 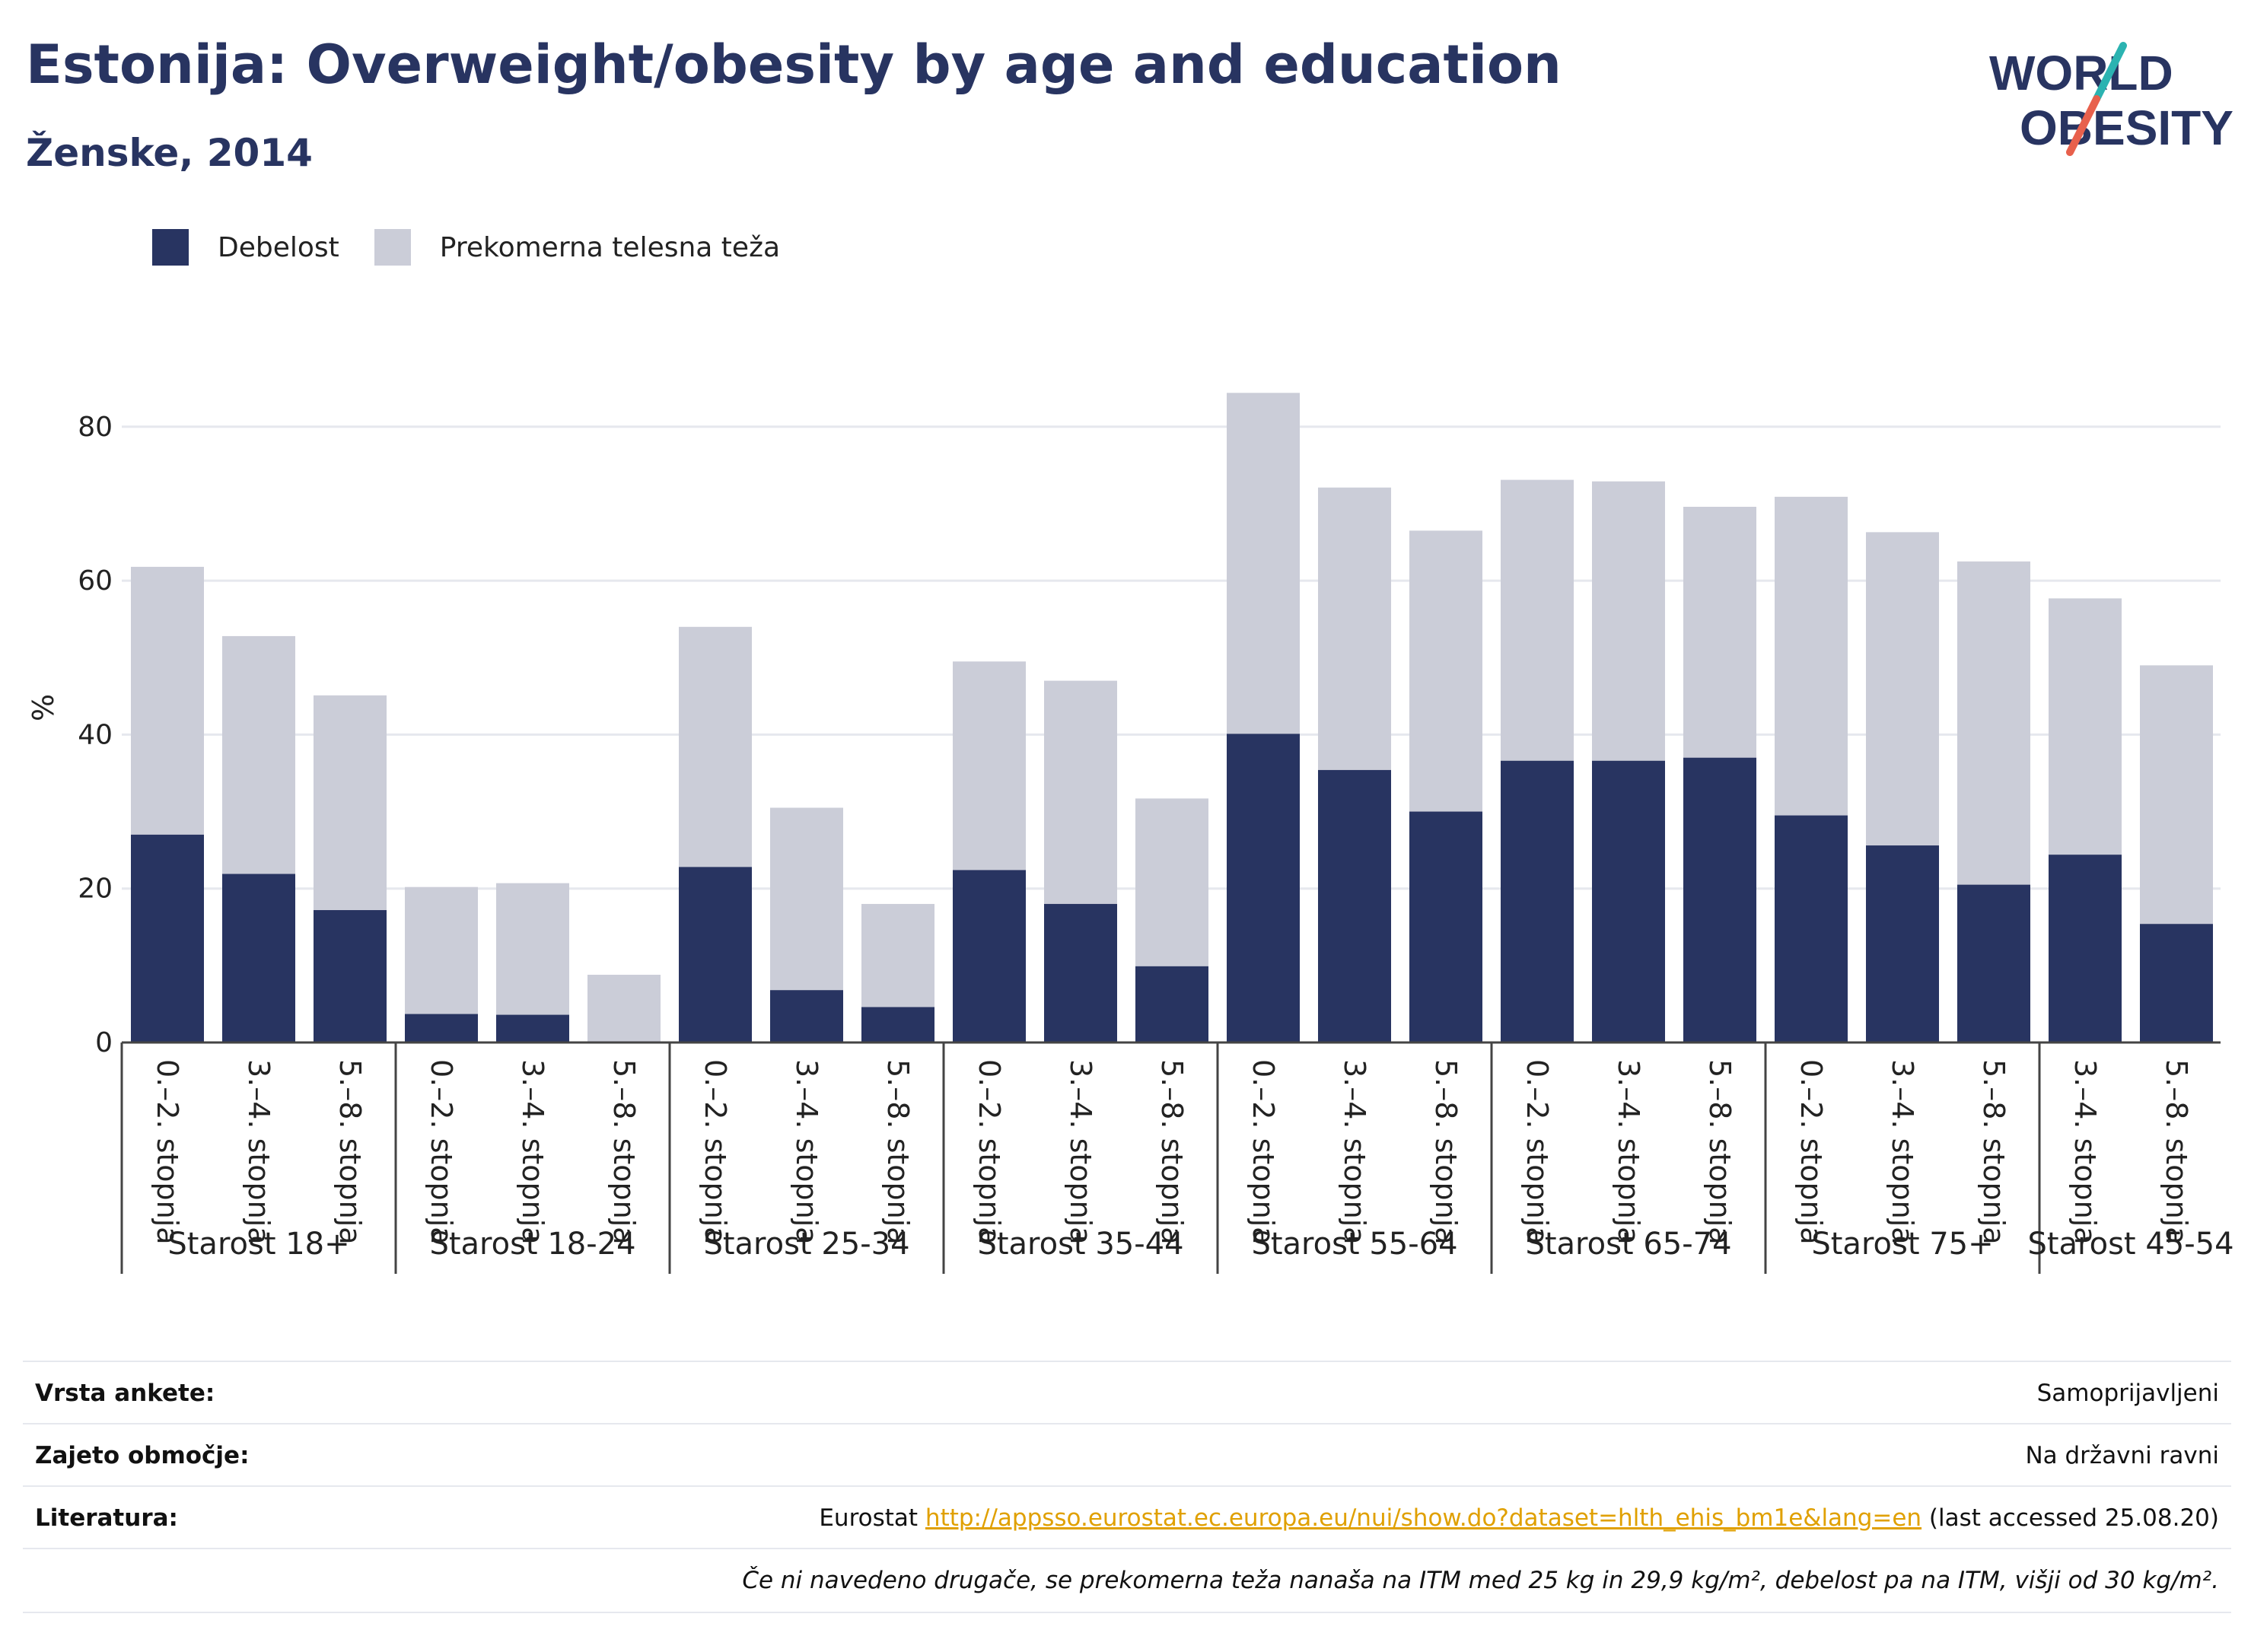 I want to click on group-label: Starost 75+, so click(x=1902, y=1244).